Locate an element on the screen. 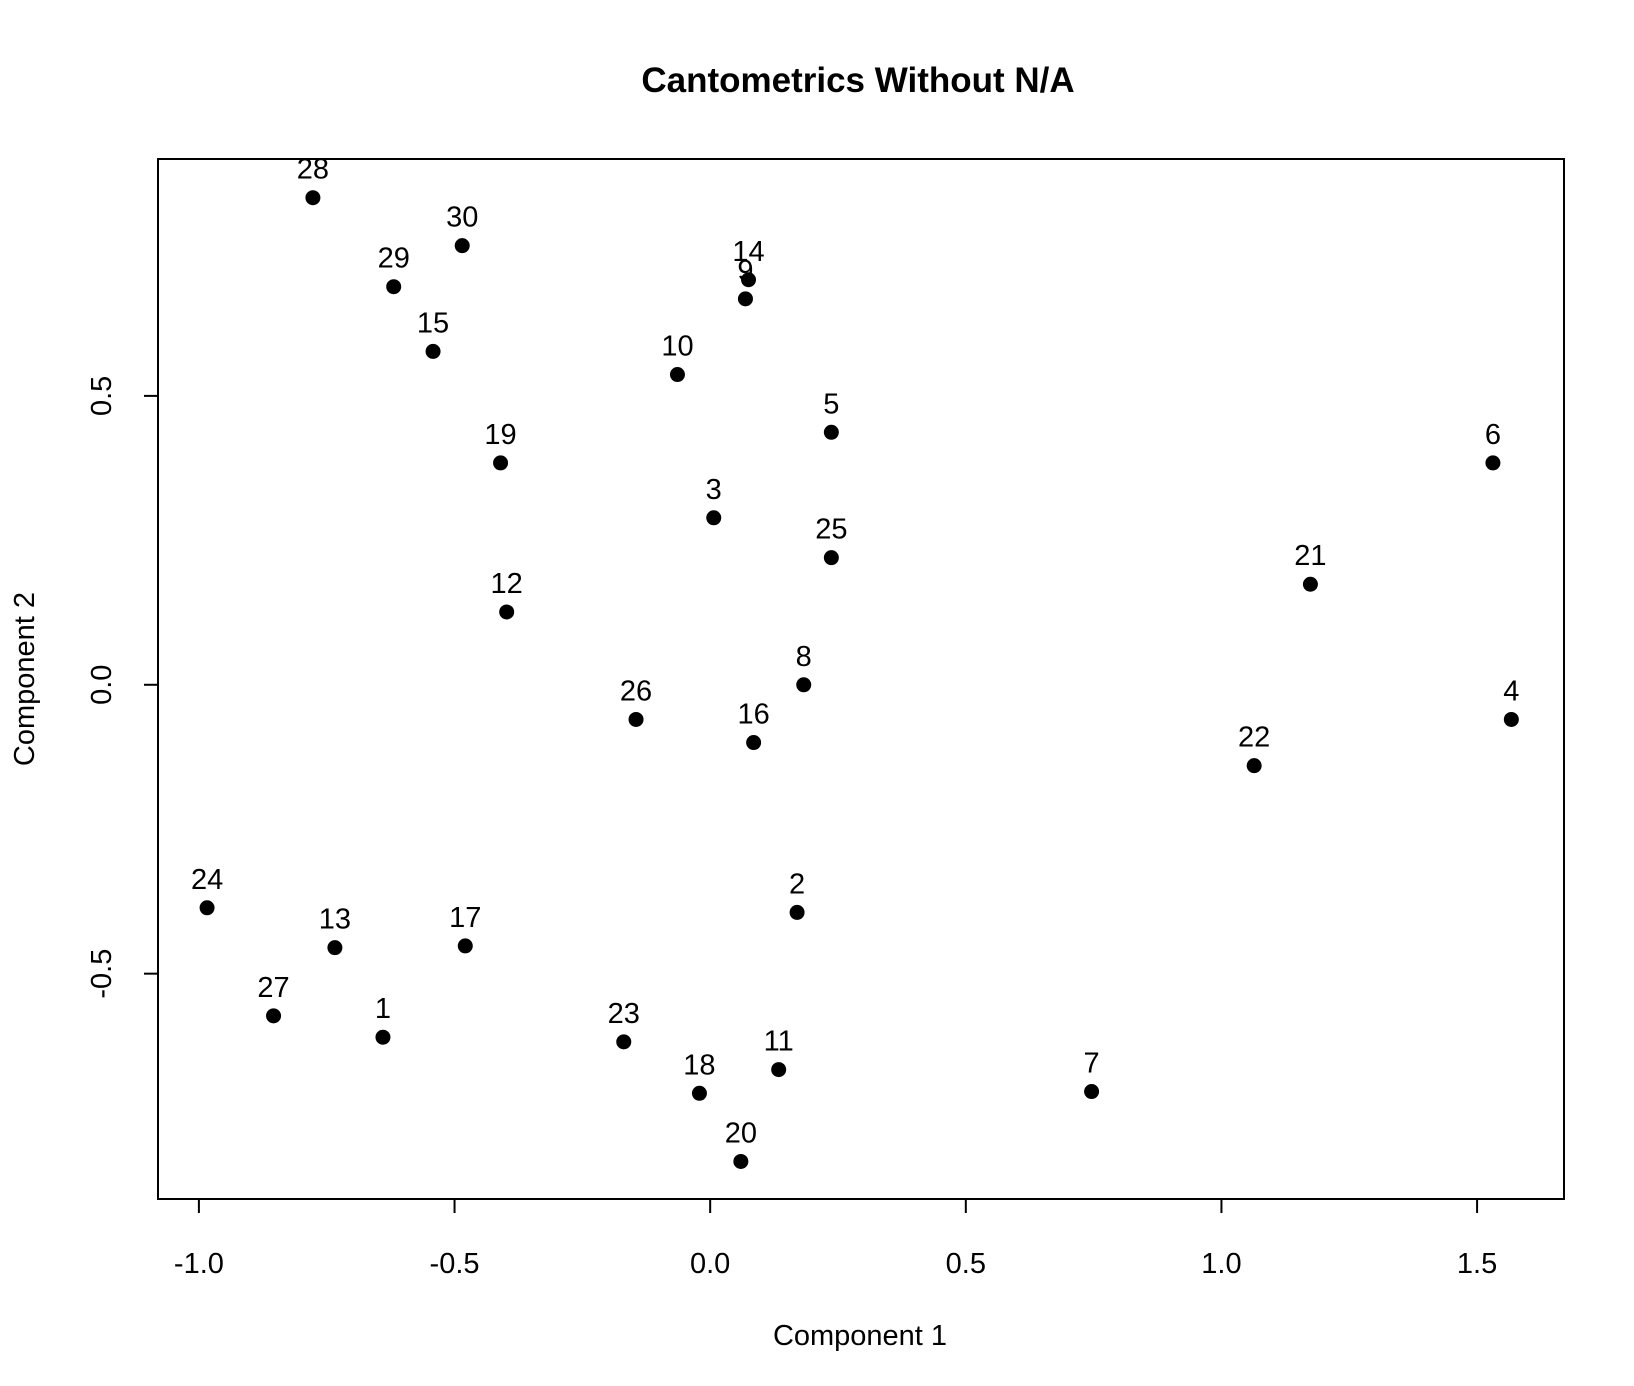 The height and width of the screenshot is (1386, 1634). data-point-label: 23 is located at coordinates (624, 1014).